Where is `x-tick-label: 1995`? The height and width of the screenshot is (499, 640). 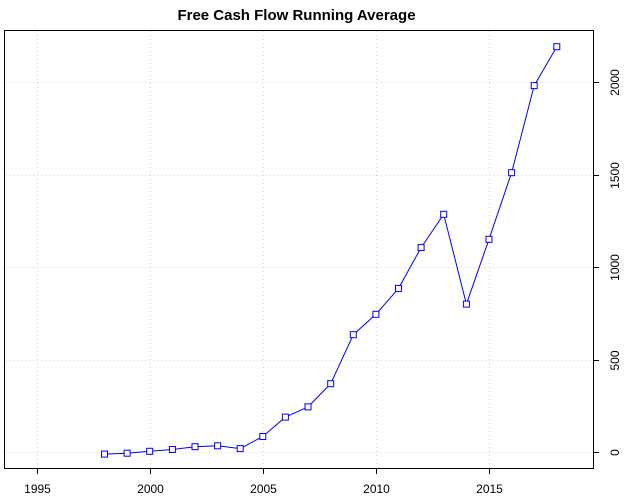 x-tick-label: 1995 is located at coordinates (37, 489).